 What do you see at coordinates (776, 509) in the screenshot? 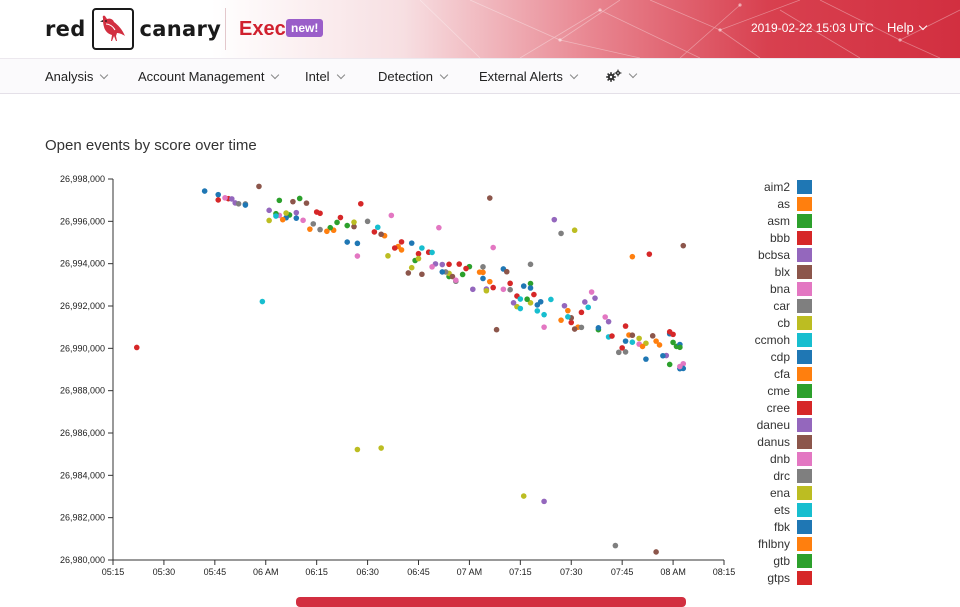
I see `legend-item-ets: ets` at bounding box center [776, 509].